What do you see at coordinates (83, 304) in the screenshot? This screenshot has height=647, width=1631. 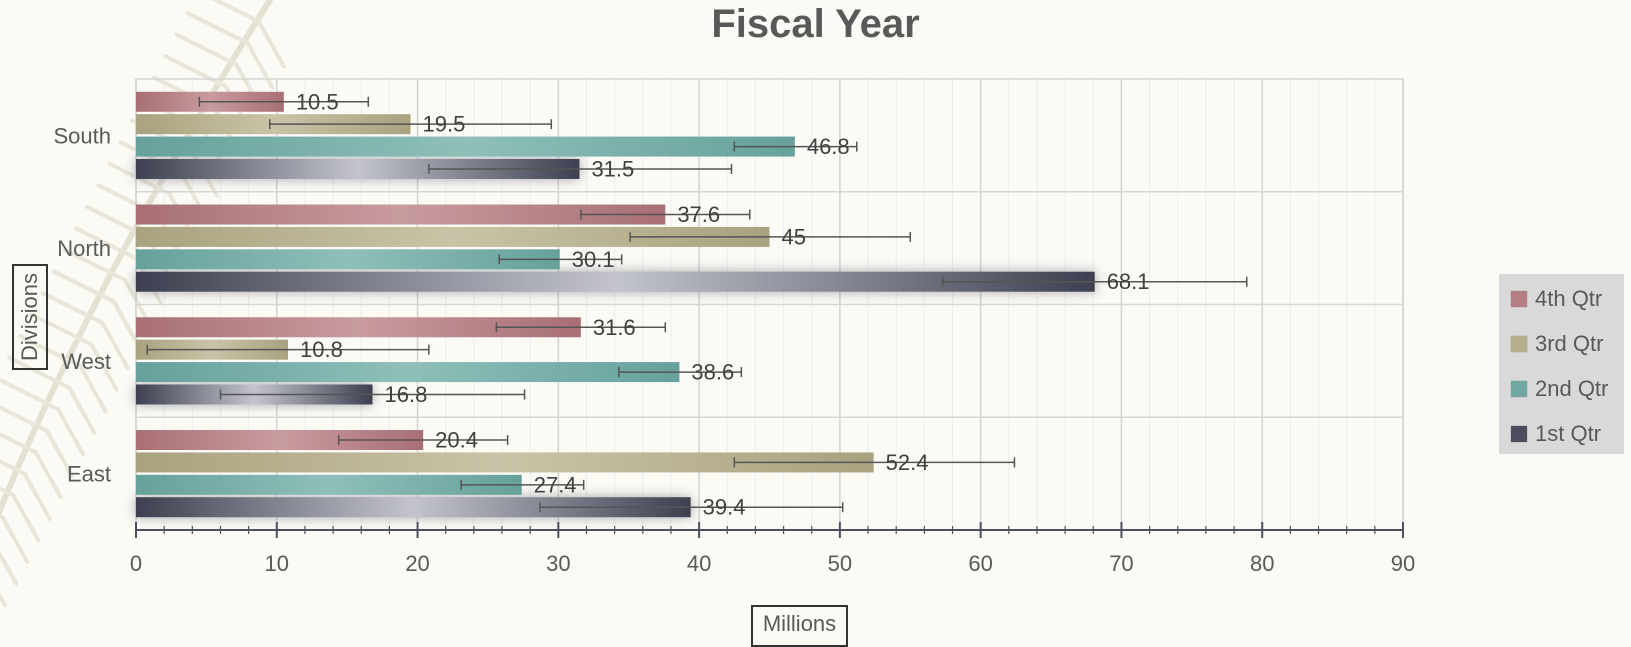 I see `y-axis: East West North South` at bounding box center [83, 304].